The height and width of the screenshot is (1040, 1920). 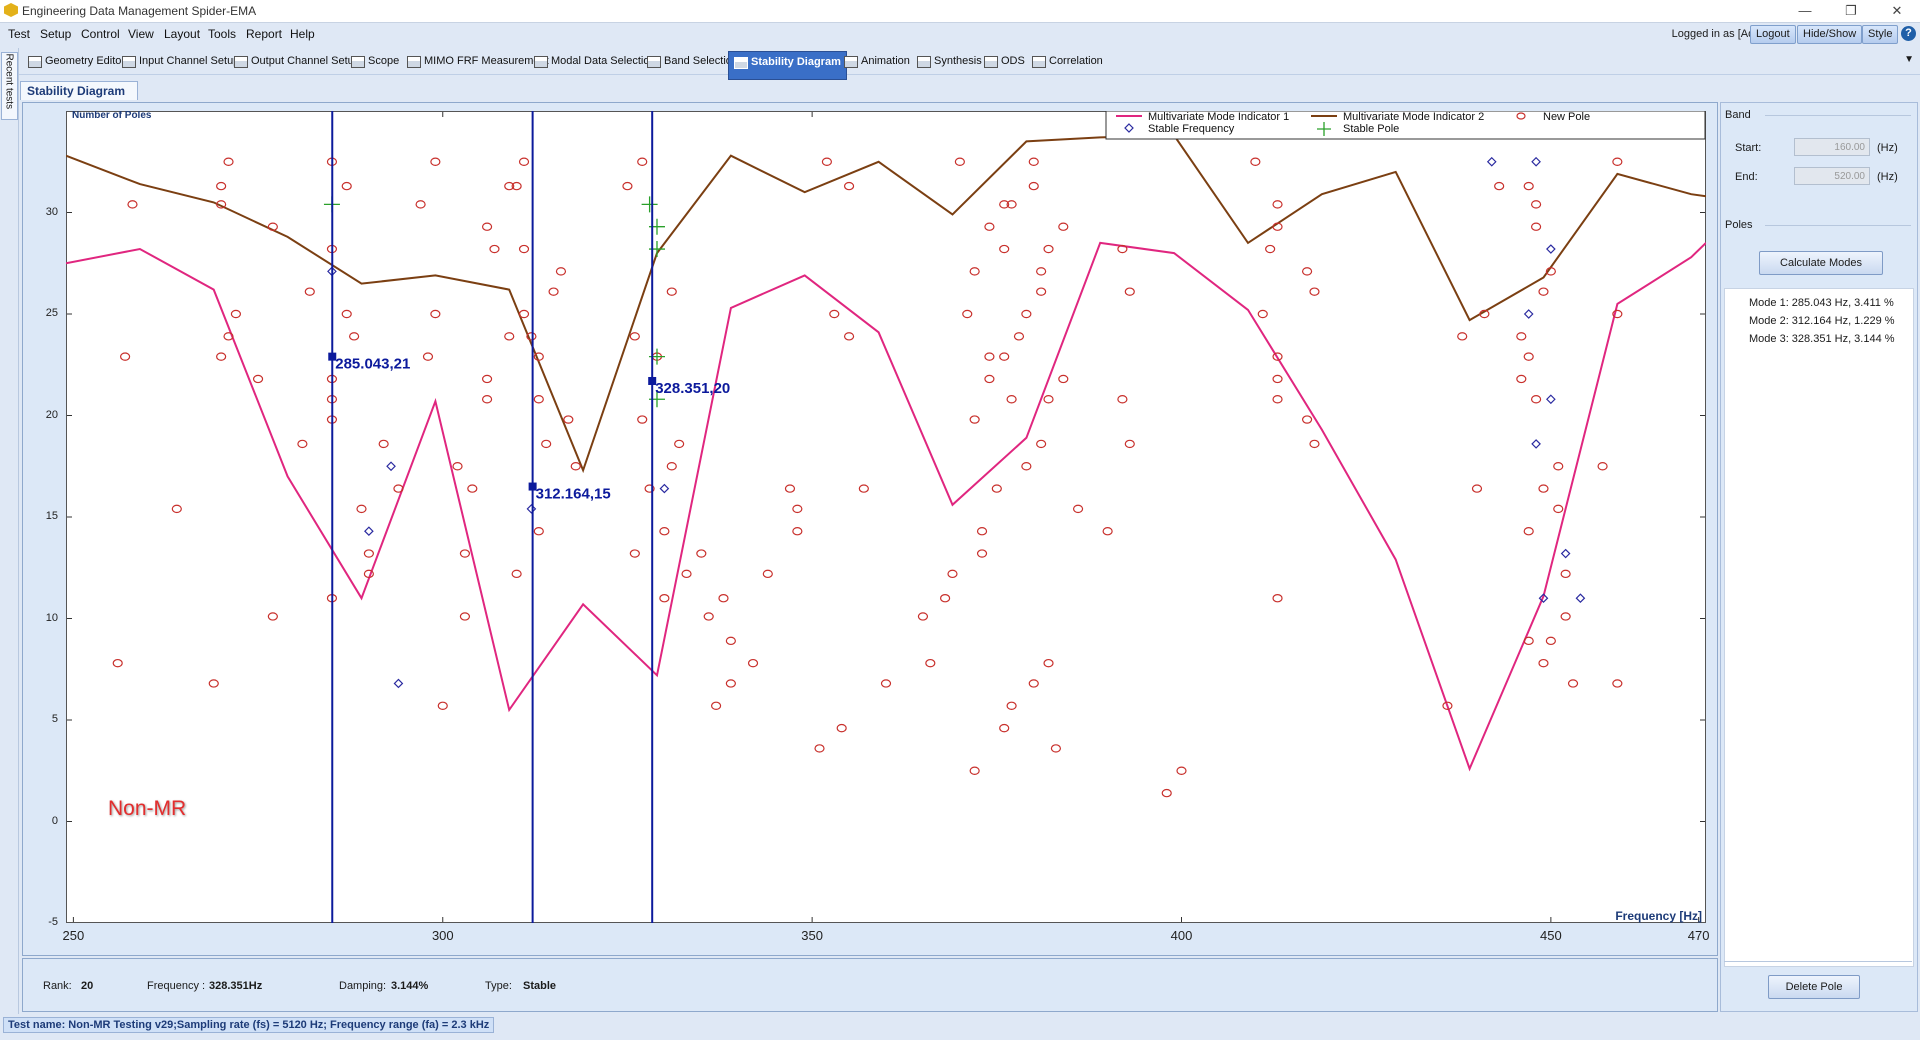 What do you see at coordinates (1773, 34) in the screenshot?
I see `logout-button: Logout` at bounding box center [1773, 34].